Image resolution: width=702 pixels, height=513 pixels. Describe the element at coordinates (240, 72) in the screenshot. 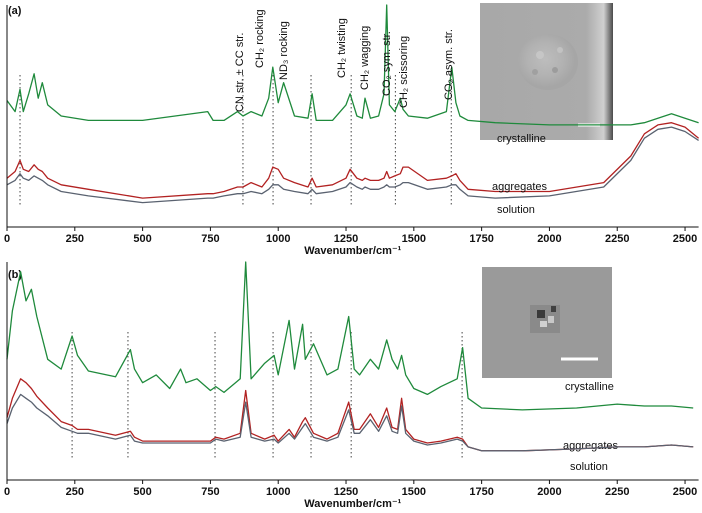

I see `peak-annotation: CN str. ± CC str.` at that location.